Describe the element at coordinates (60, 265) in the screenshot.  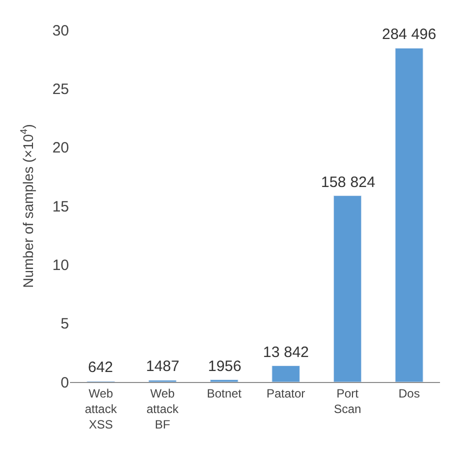
I see `y-tick-label: 10` at that location.